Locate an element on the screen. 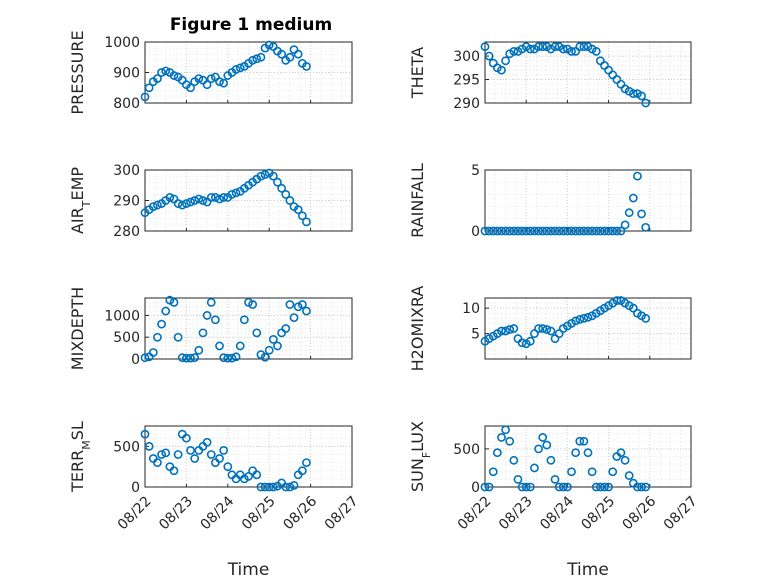 This screenshot has height=583, width=778. subplot-rainfall: 0 5 RAINFALL is located at coordinates (550, 201).